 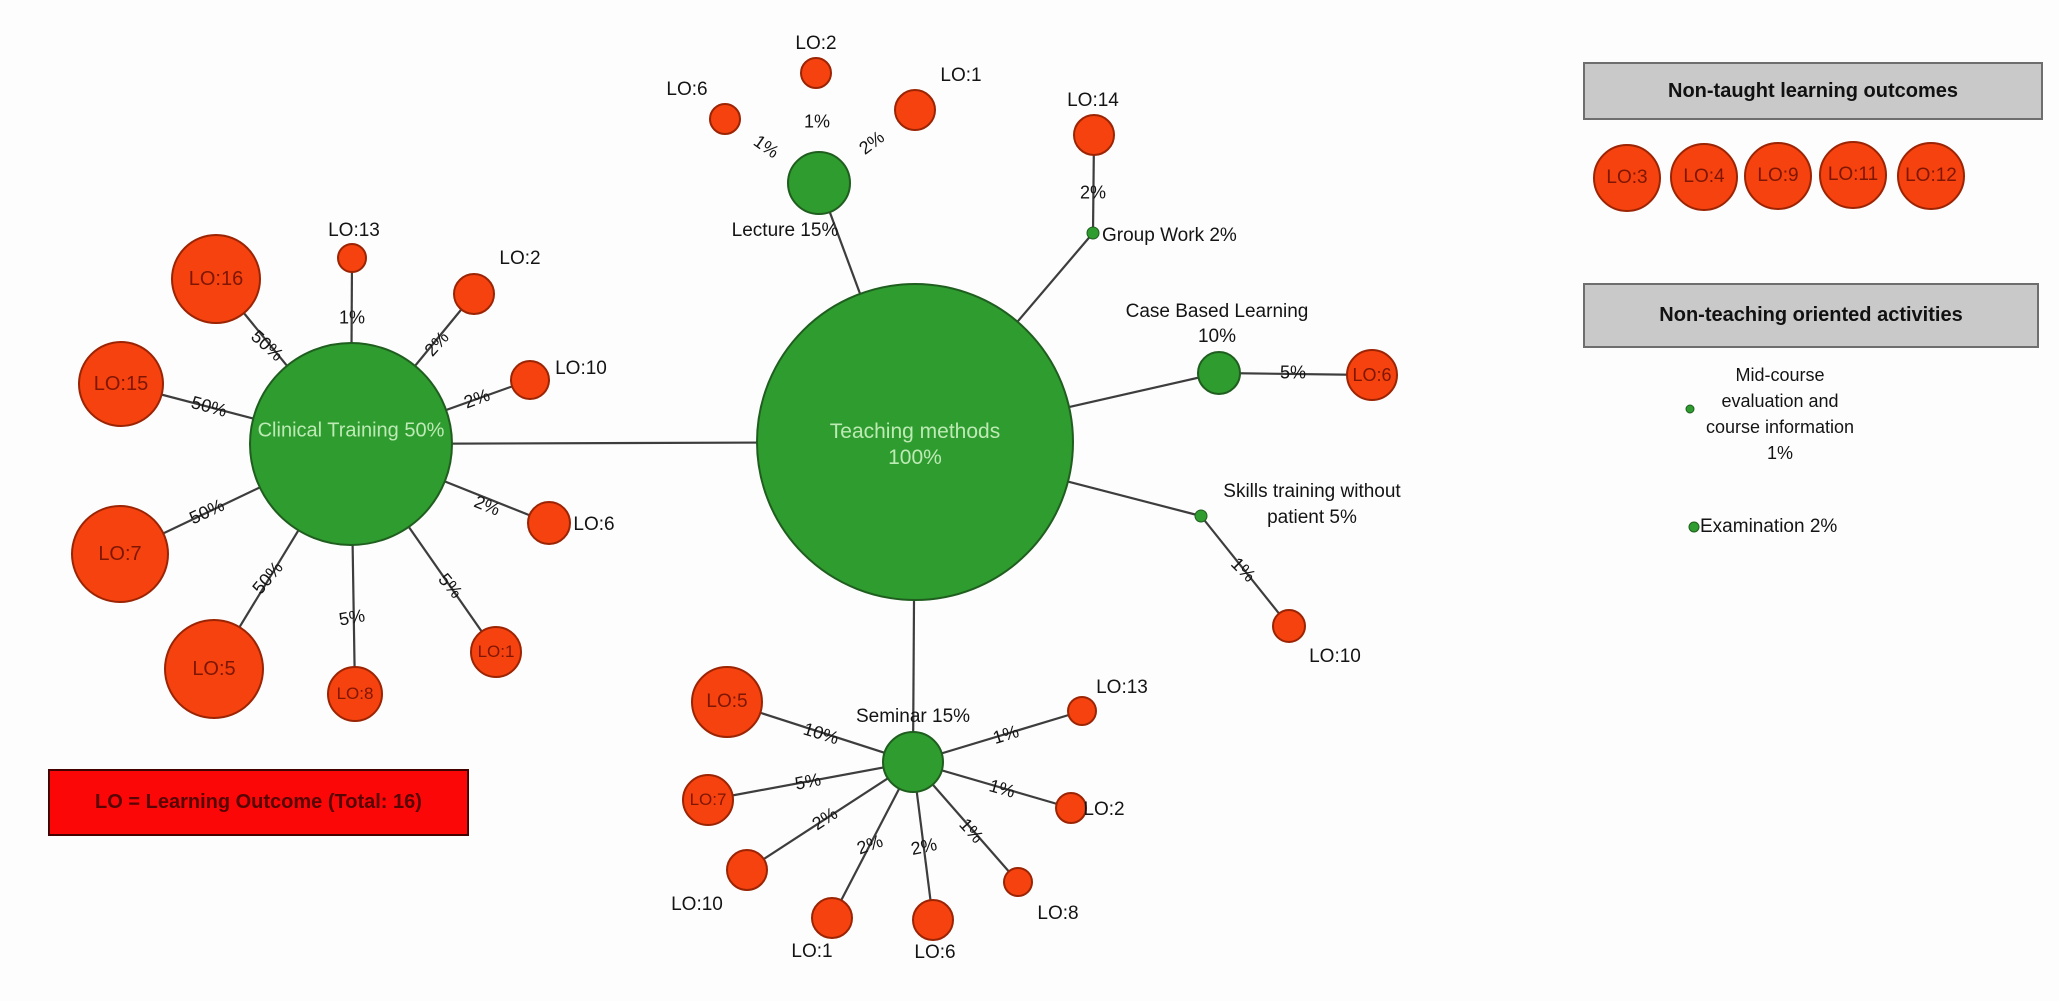 What do you see at coordinates (1082, 711) in the screenshot?
I see `node-seminar-lo13` at bounding box center [1082, 711].